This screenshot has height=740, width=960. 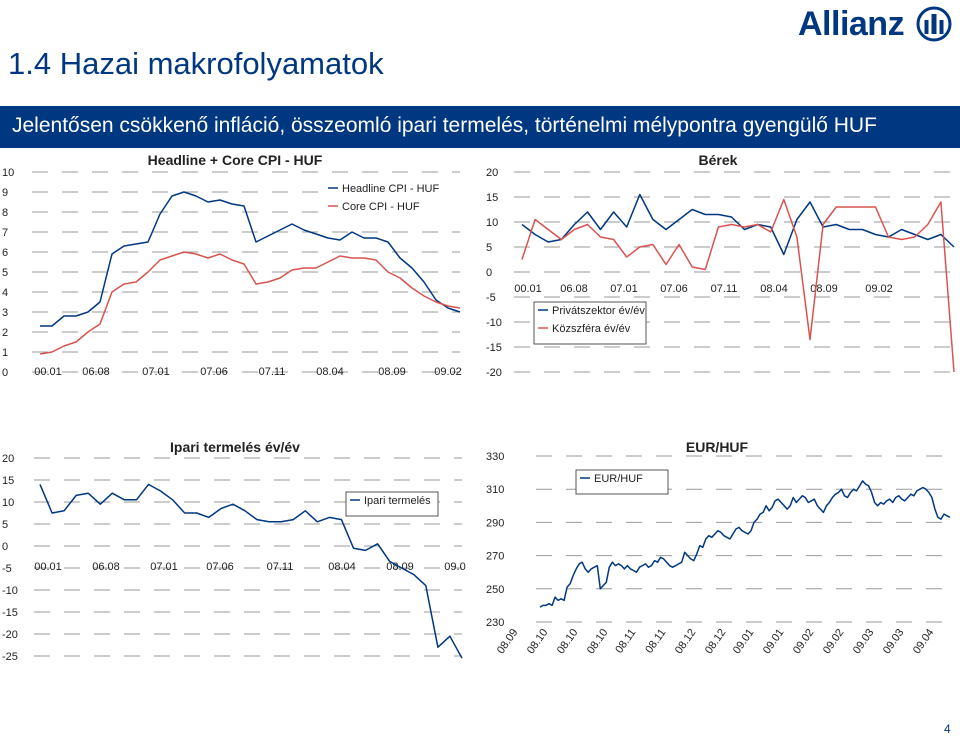 What do you see at coordinates (495, 557) in the screenshot?
I see `y-tick-label: 270` at bounding box center [495, 557].